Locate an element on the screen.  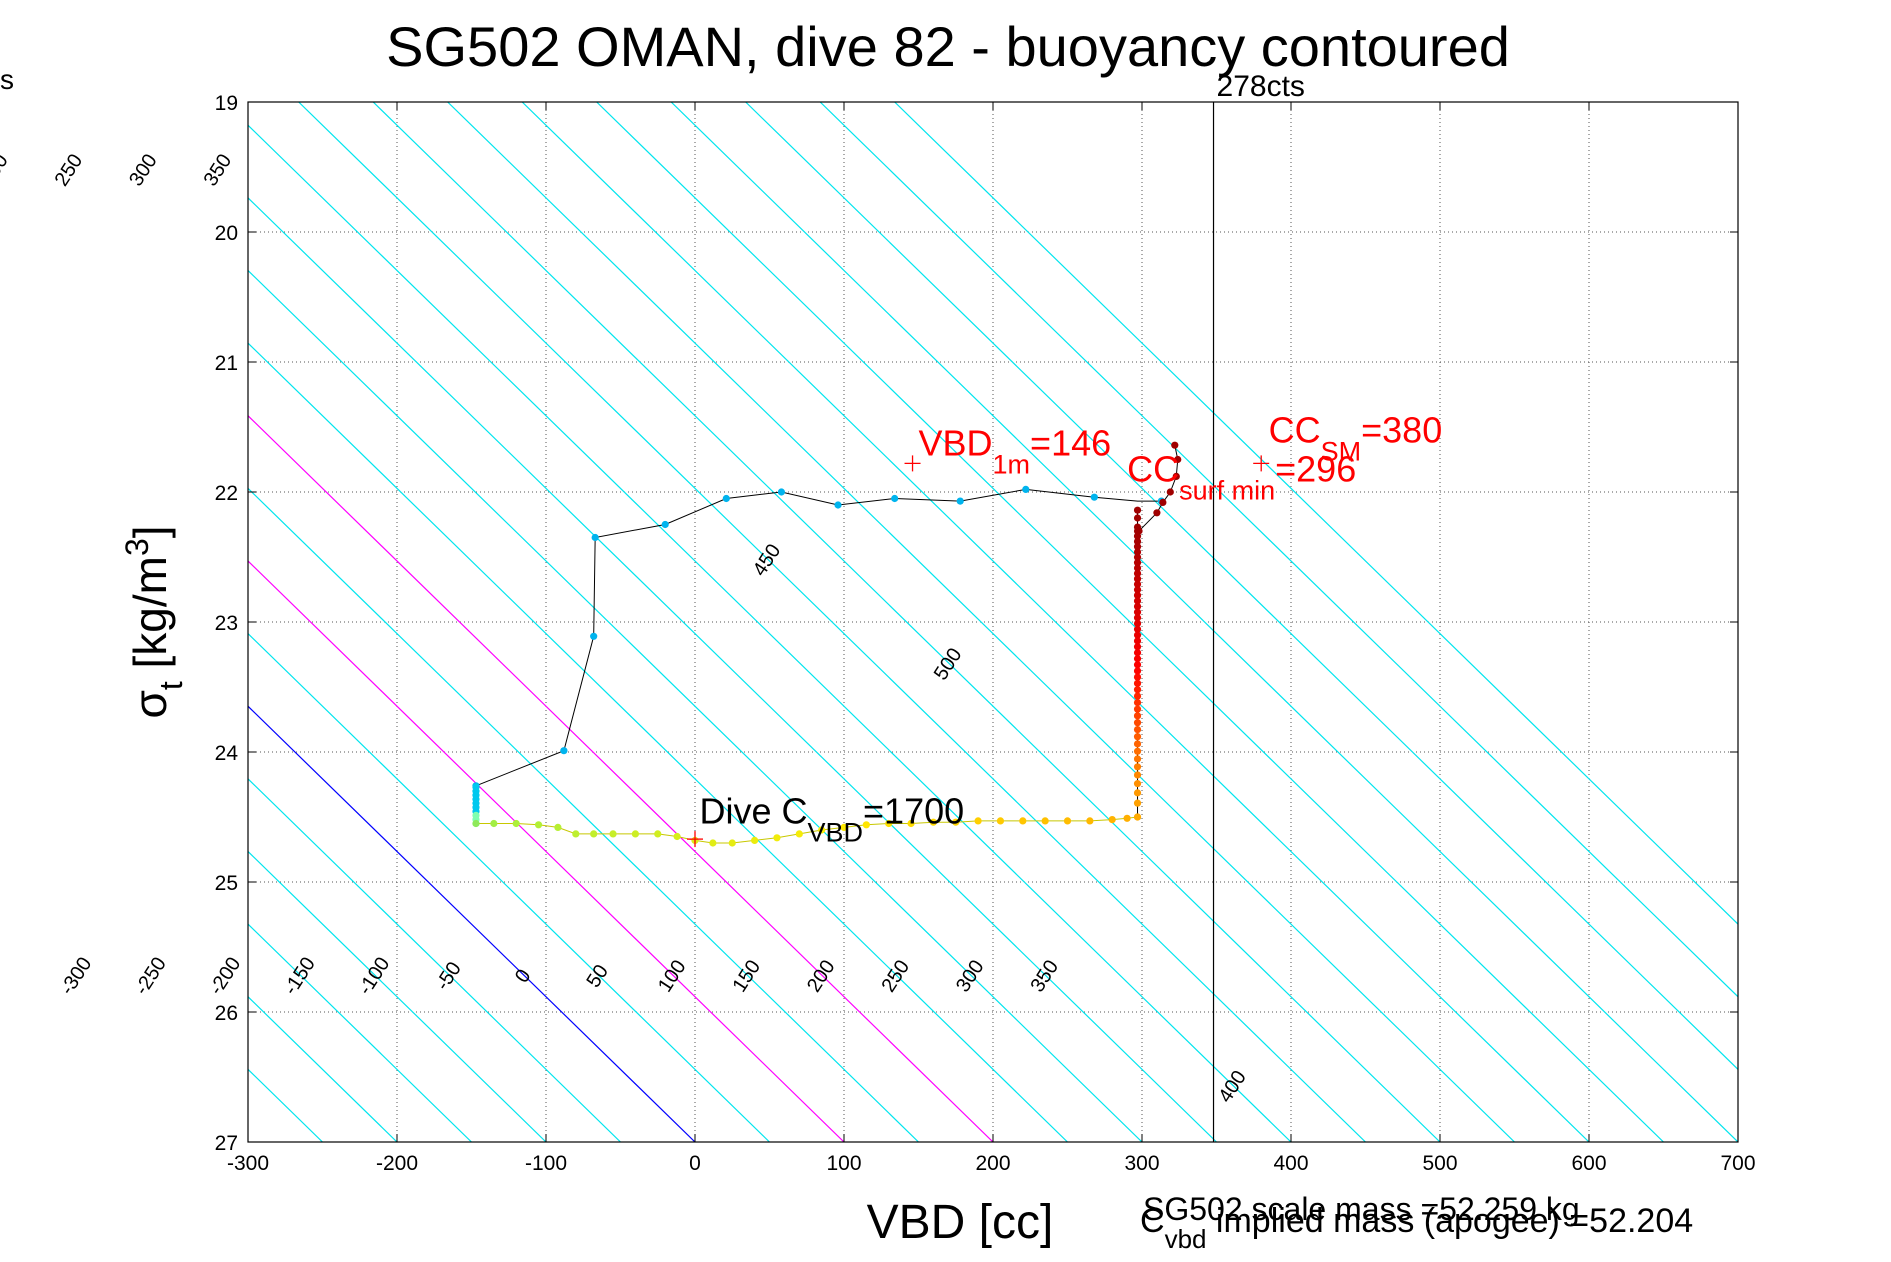
y-tick-label: 27 is located at coordinates (226, 1143).